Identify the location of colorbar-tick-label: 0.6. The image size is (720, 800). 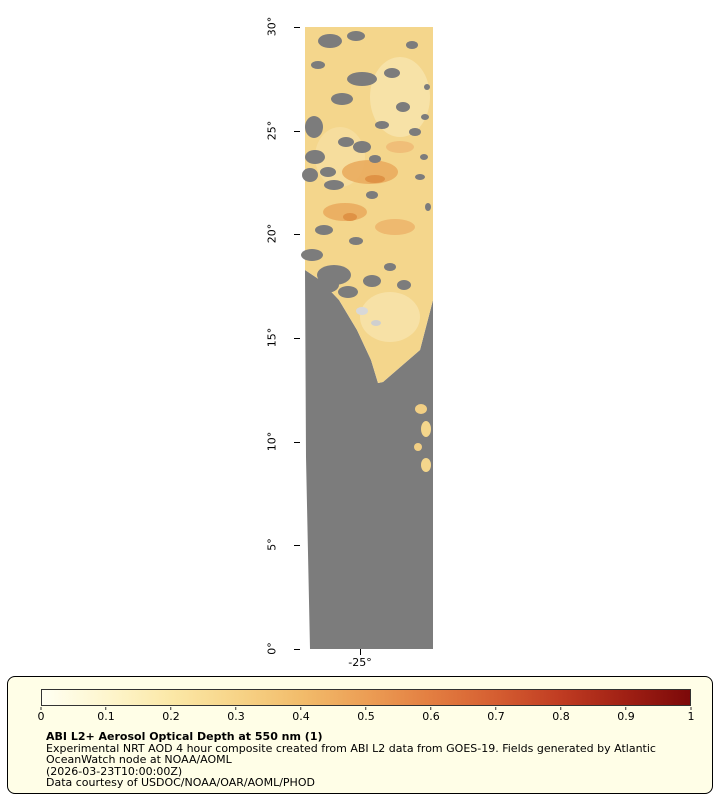
(431, 715).